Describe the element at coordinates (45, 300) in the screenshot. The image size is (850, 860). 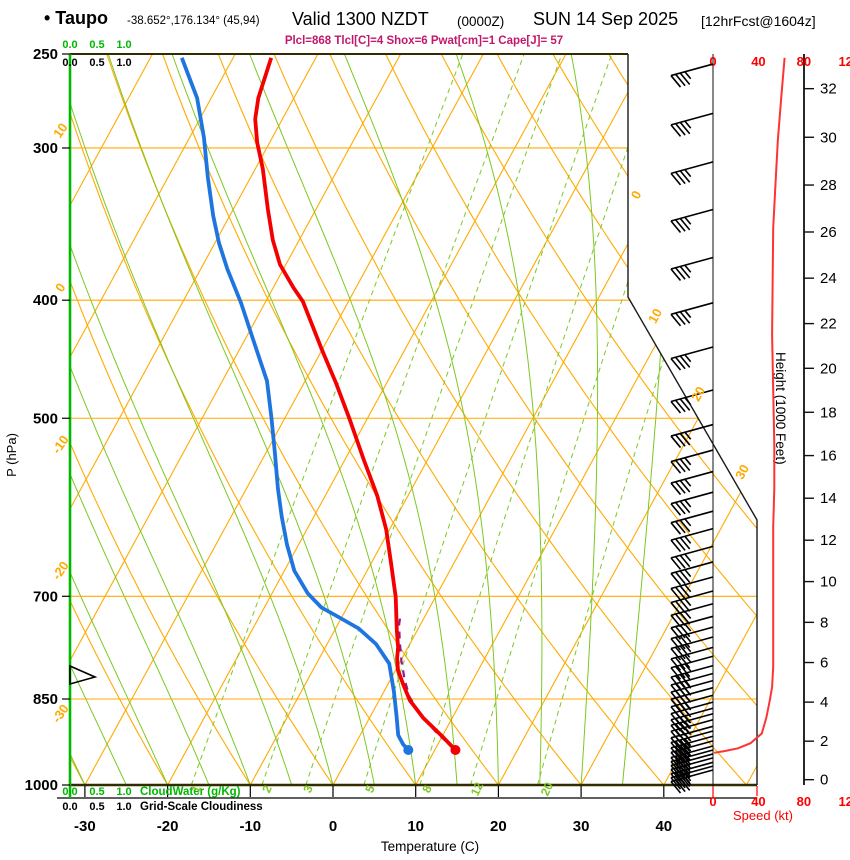
I see `pressure-tick-label: 400` at that location.